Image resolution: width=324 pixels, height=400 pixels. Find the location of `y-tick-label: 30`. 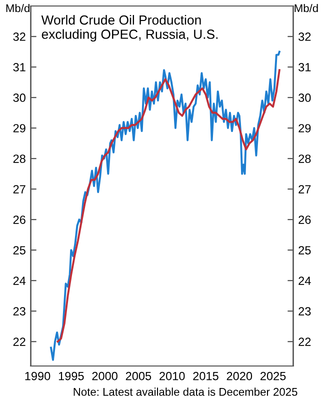

y-tick-label: 30 is located at coordinates (19, 98).